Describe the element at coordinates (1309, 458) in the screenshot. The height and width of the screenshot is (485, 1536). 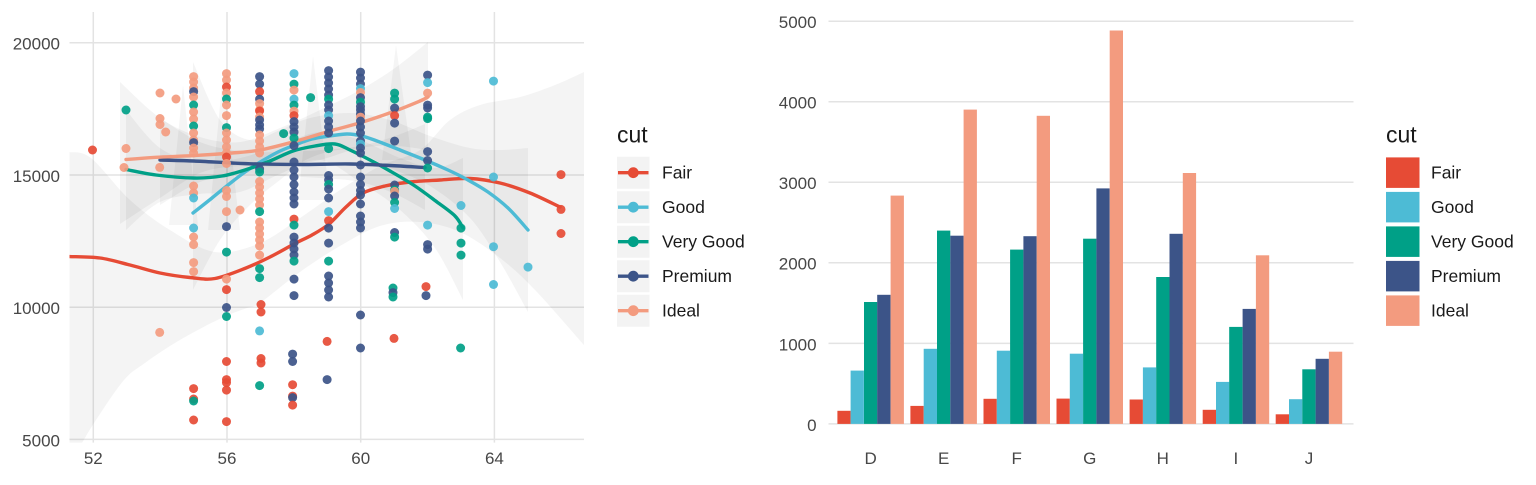
I see `svg-text: J` at that location.